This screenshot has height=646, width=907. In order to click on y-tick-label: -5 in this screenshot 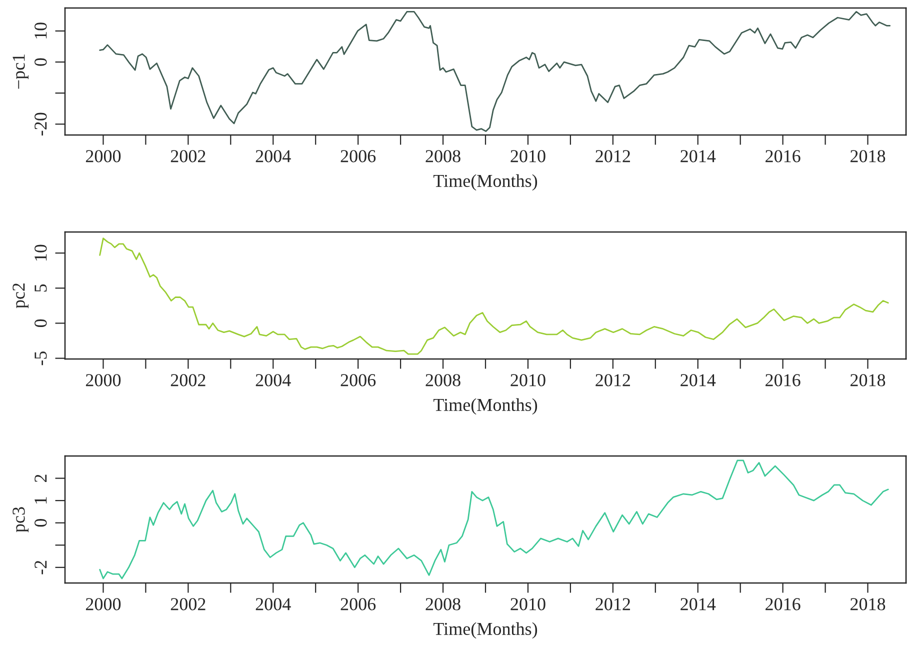, I will do `click(40, 358)`.